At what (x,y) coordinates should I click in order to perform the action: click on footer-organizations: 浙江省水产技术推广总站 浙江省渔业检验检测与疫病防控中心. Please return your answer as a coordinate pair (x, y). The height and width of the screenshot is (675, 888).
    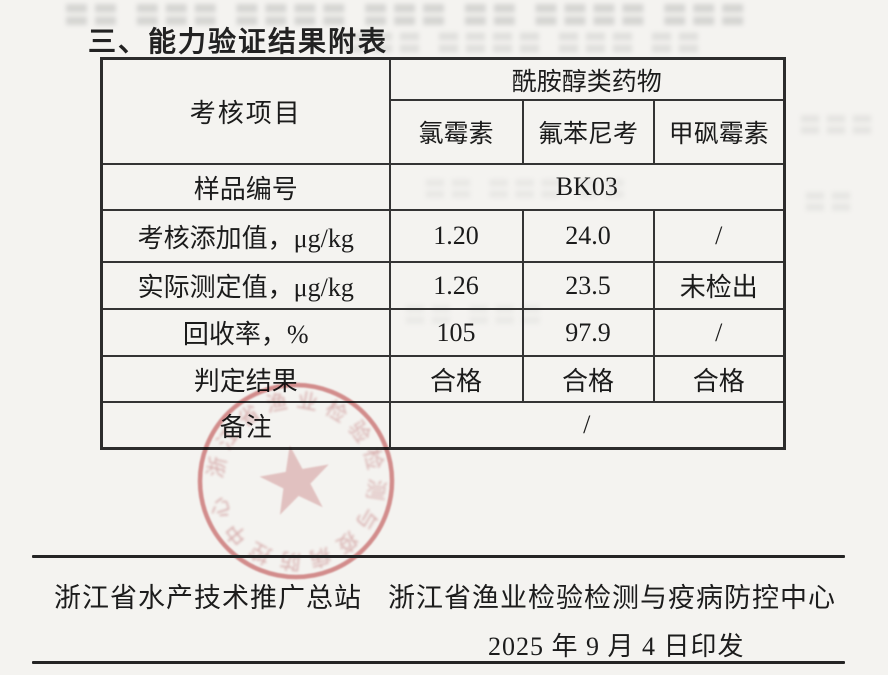
    Looking at the image, I should click on (445, 595).